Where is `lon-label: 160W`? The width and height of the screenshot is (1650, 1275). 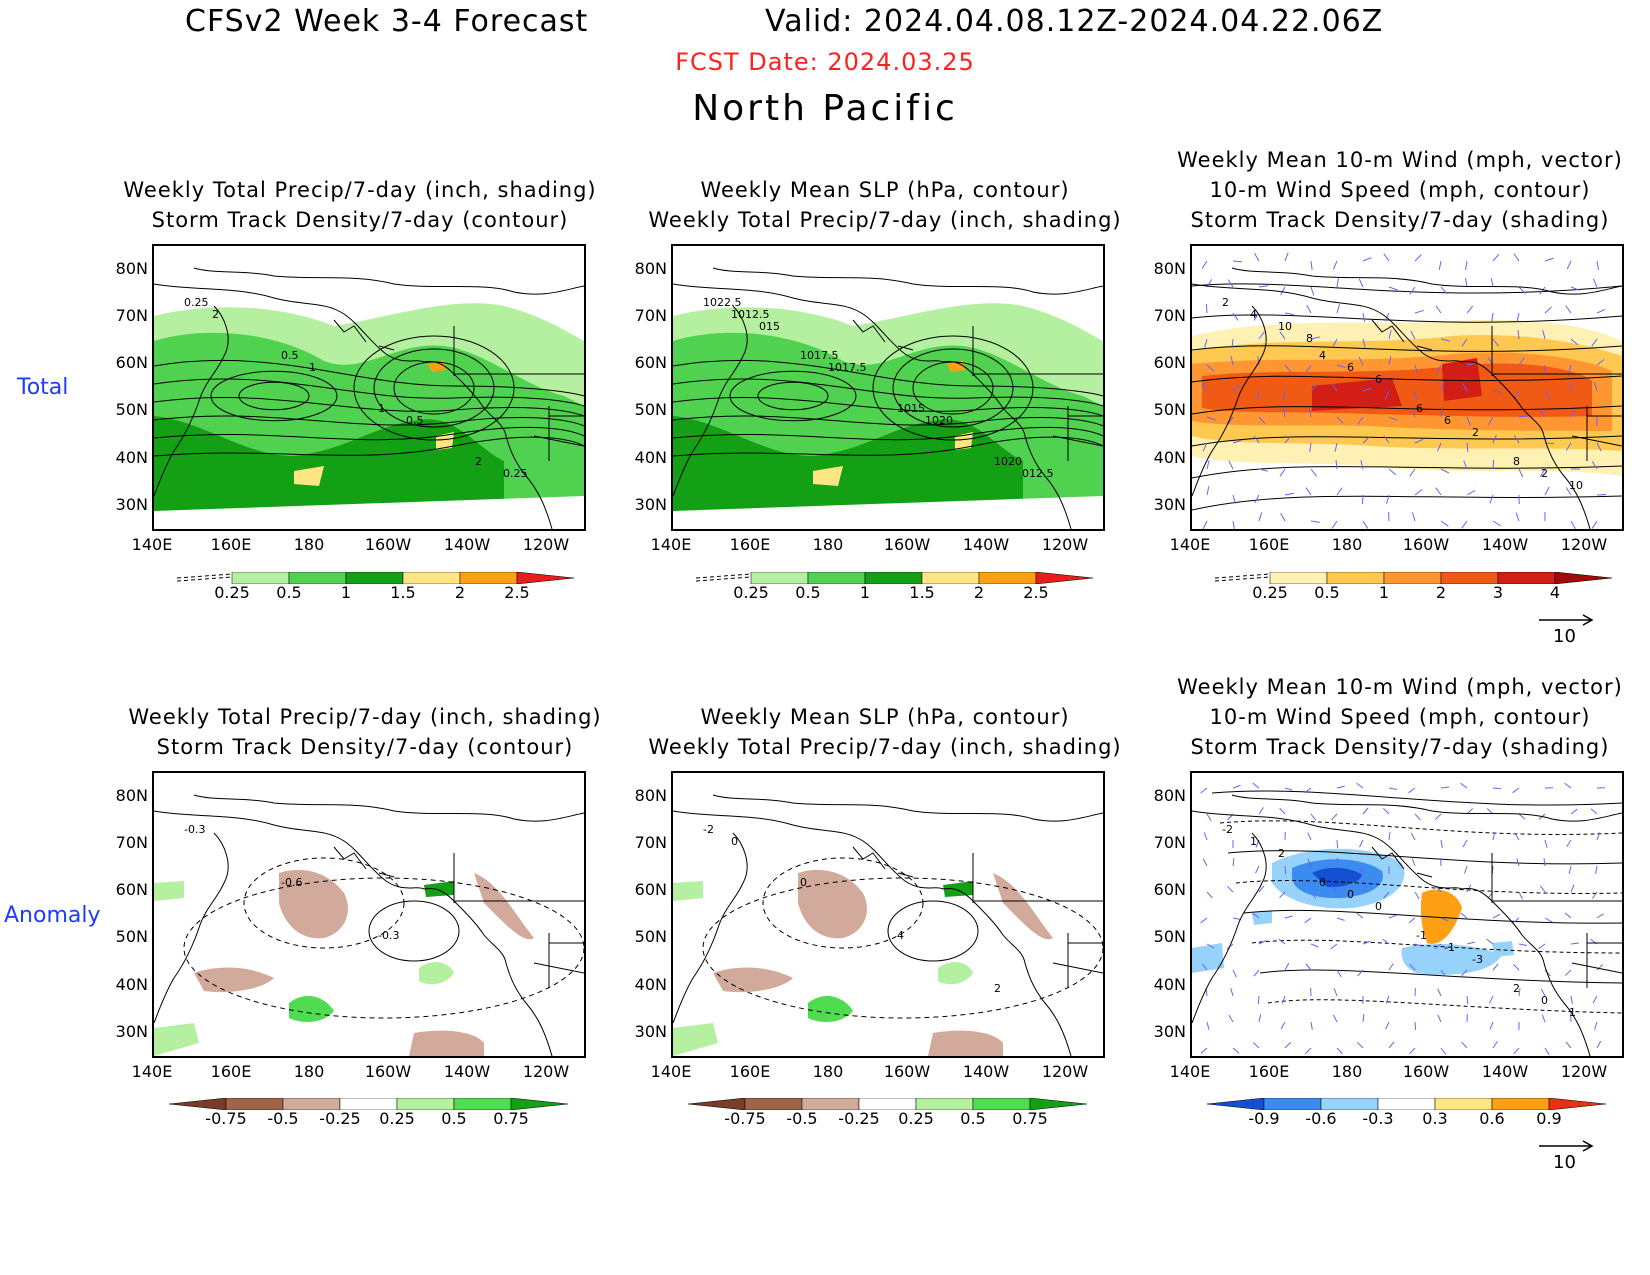
lon-label: 160W is located at coordinates (1426, 544).